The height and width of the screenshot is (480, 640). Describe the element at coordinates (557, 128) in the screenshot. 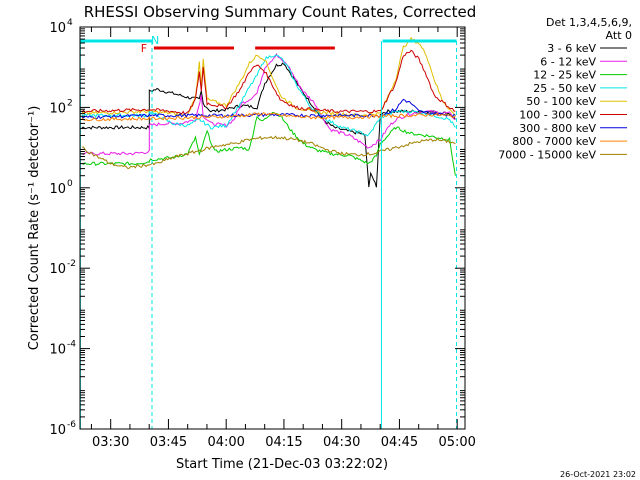

I see `legend-entry-label: 300 - 800 keV` at that location.